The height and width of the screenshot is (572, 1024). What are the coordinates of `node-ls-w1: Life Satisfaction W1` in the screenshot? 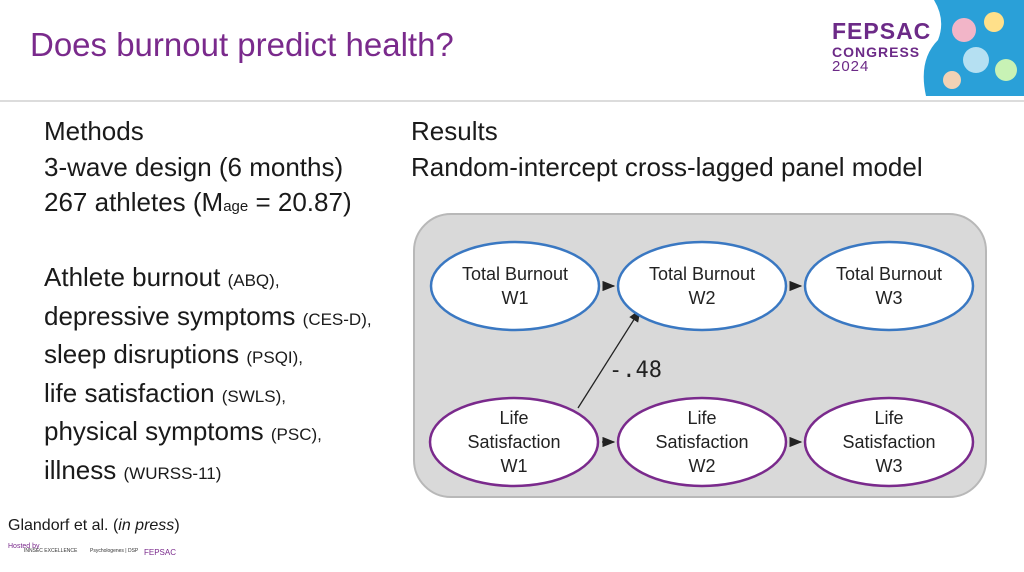 It's located at (514, 442).